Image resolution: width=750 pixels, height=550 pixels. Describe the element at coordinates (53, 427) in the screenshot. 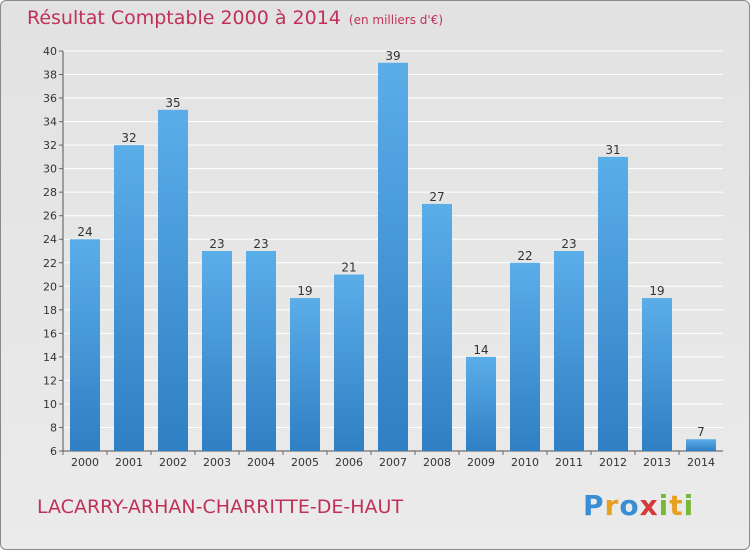

I see `y-tick-label: 8` at that location.